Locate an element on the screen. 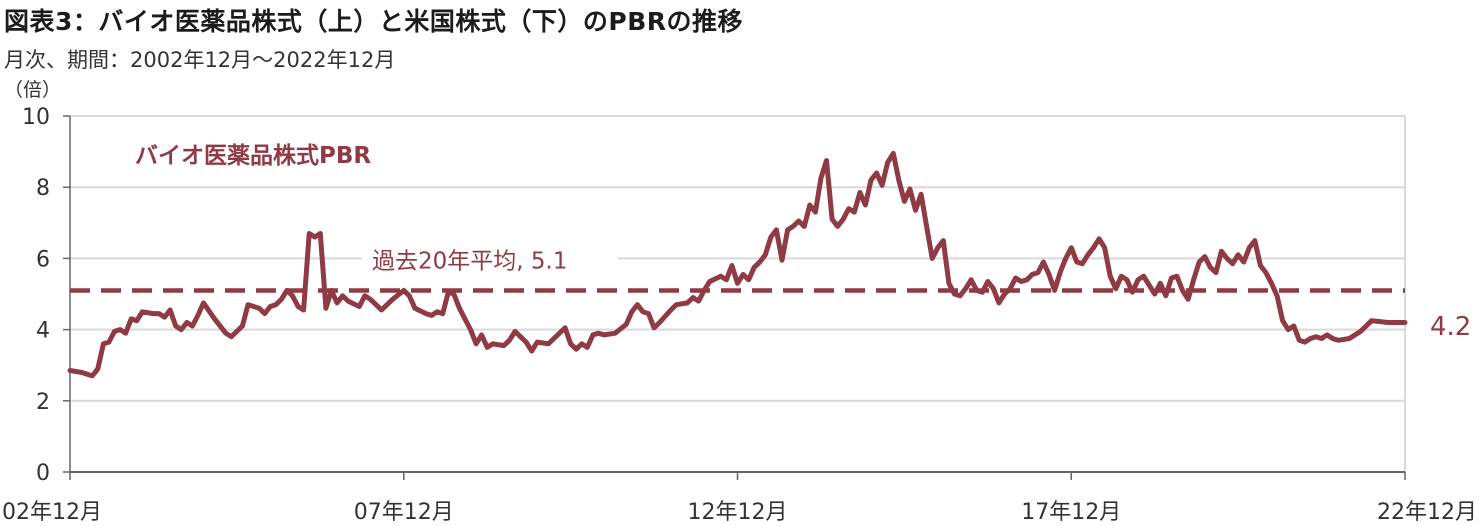 The width and height of the screenshot is (1479, 526). chart-title: 図表3：バイオ医薬品株式（上）と米国株式（下）のPBRの推移 is located at coordinates (374, 21).